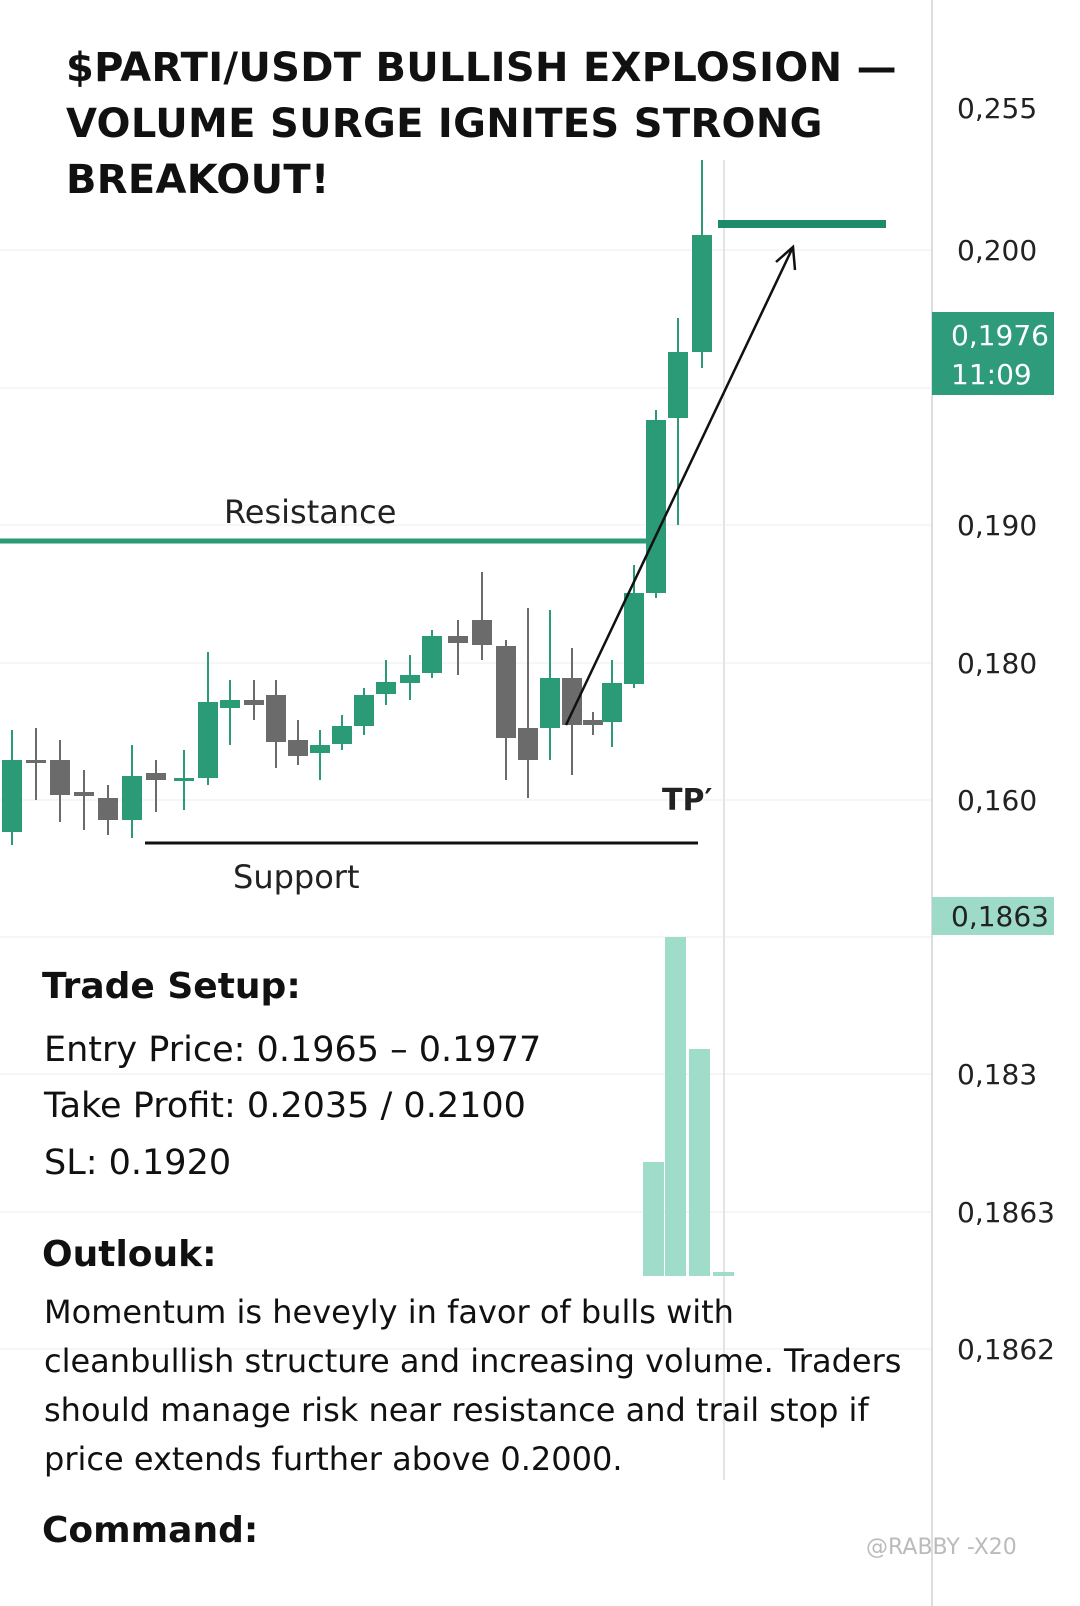 The height and width of the screenshot is (1606, 1080). I want to click on trend-arrow, so click(679, 486).